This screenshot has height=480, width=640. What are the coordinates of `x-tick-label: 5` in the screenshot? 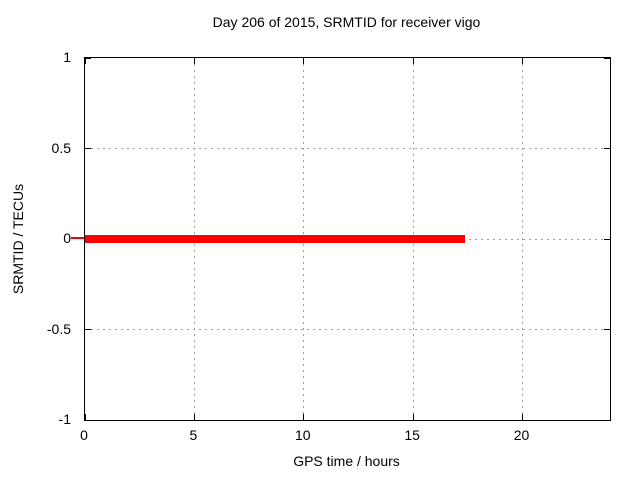 It's located at (193, 435).